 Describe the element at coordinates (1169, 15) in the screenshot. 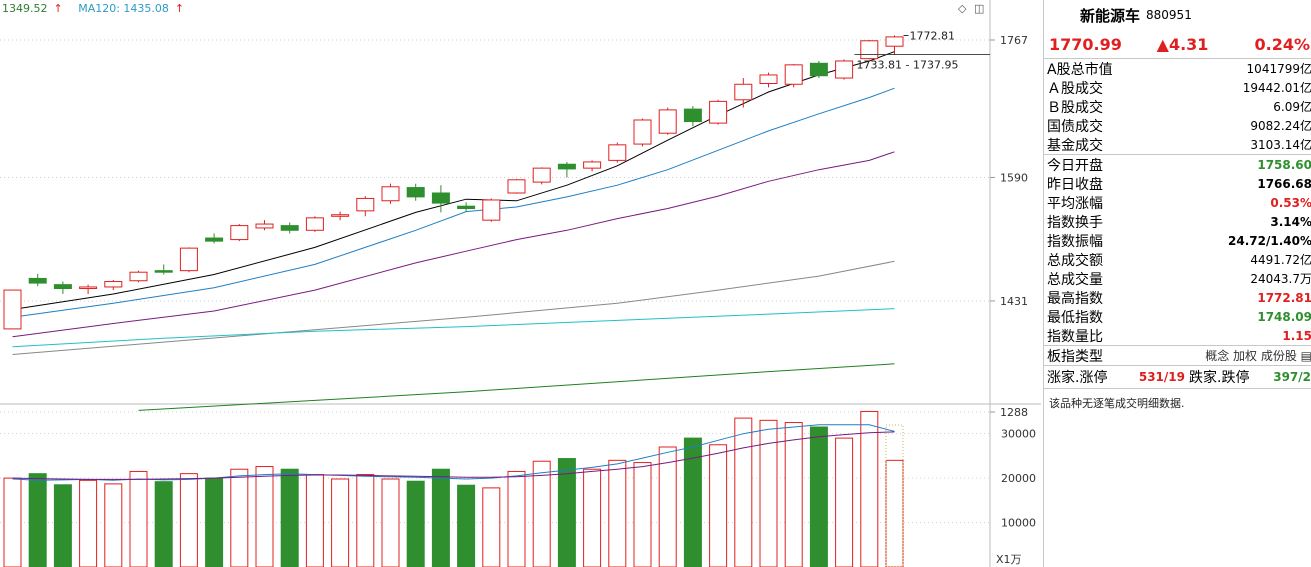

I see `index-code: 880951` at that location.